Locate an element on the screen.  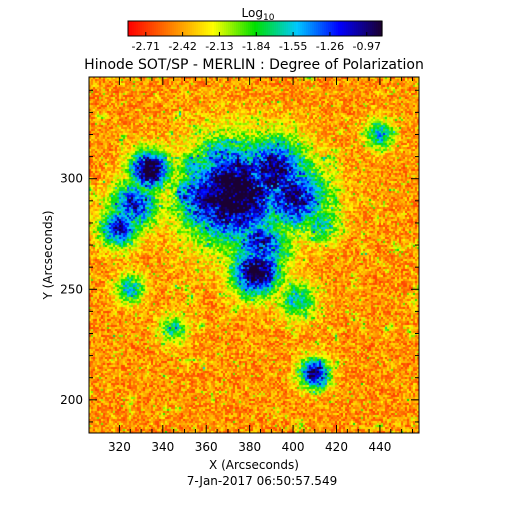
y-tick-label: 300 is located at coordinates (71, 179).